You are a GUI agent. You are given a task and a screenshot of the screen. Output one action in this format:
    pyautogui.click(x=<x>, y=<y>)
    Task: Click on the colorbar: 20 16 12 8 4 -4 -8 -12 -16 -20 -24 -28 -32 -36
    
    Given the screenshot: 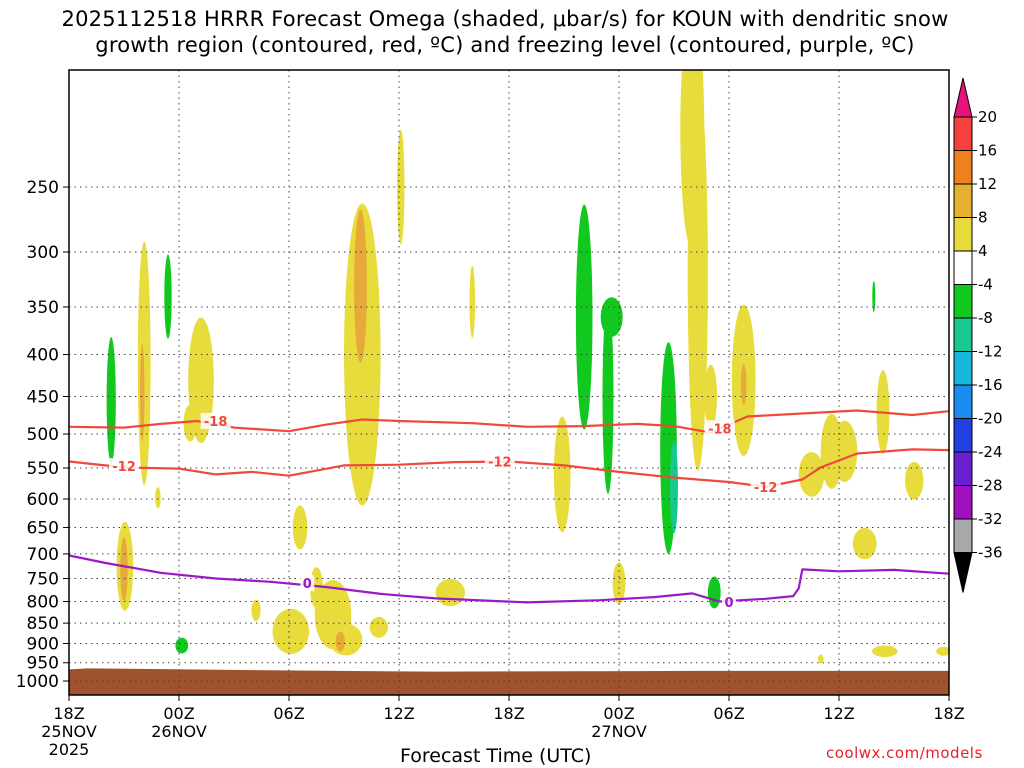 What is the action you would take?
    pyautogui.click(x=978, y=335)
    